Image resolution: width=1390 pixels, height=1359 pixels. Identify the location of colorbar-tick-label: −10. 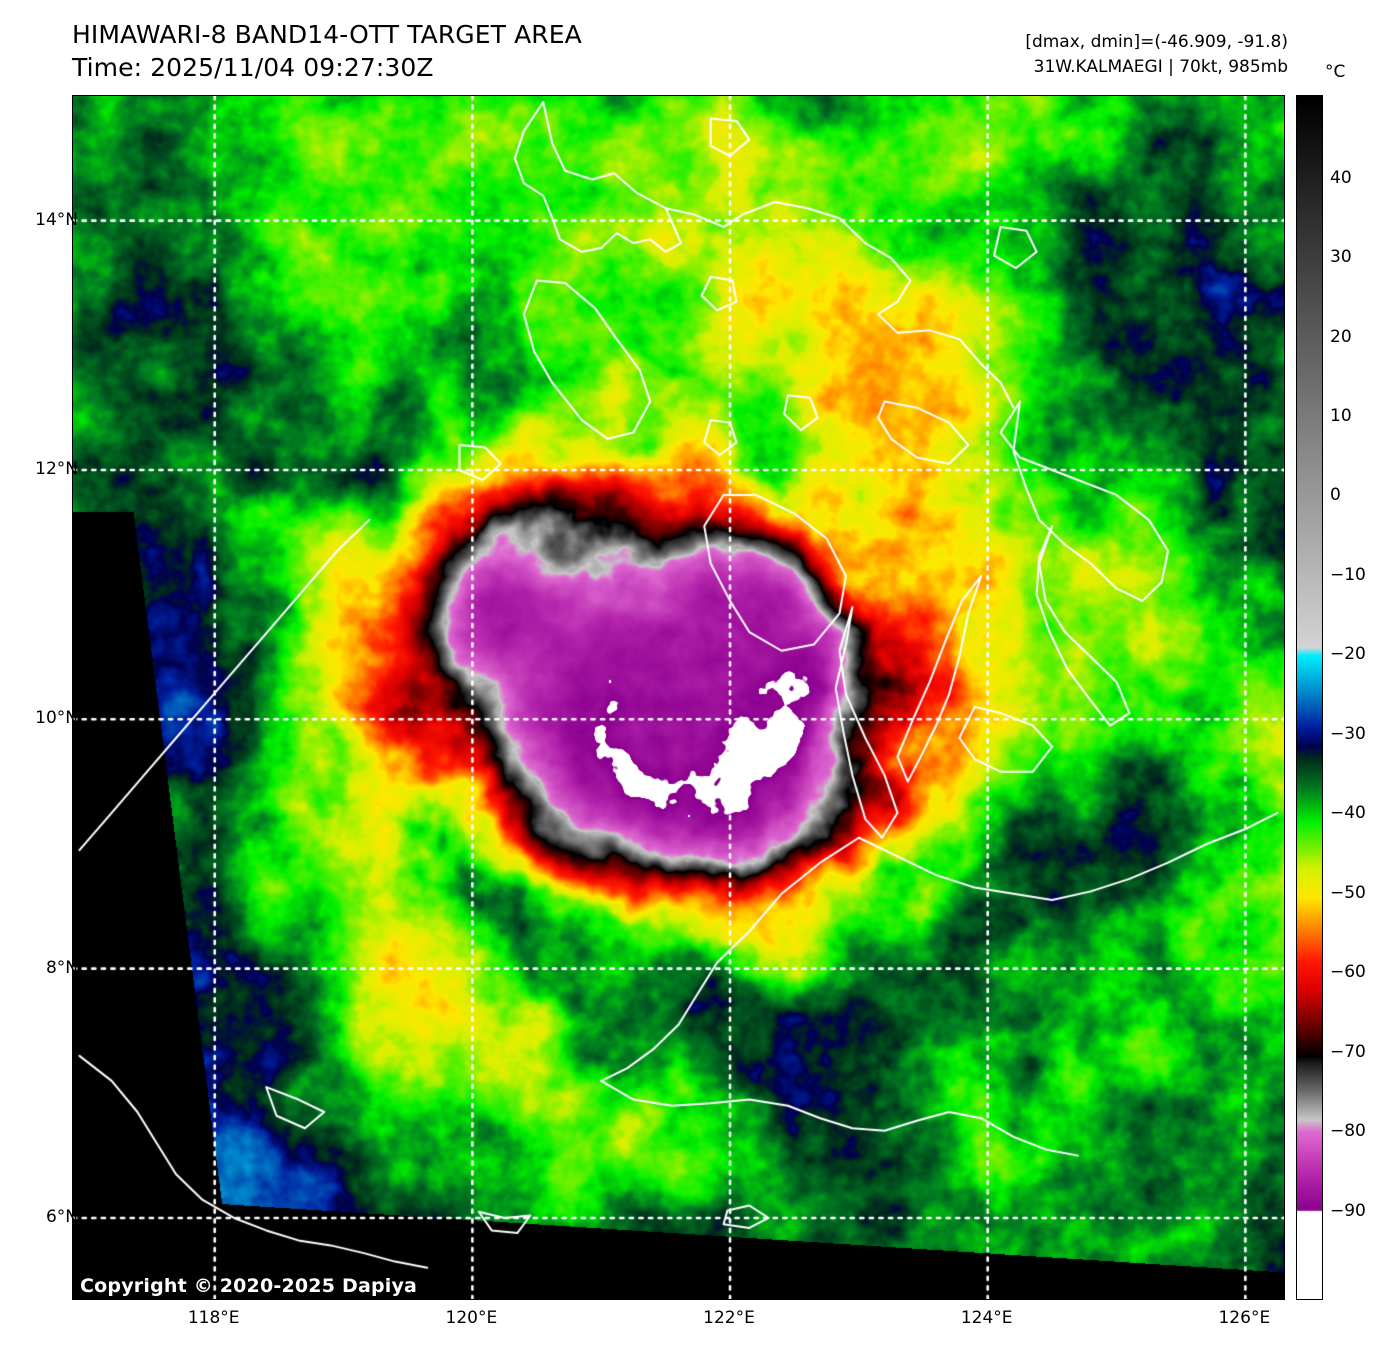
(1348, 574).